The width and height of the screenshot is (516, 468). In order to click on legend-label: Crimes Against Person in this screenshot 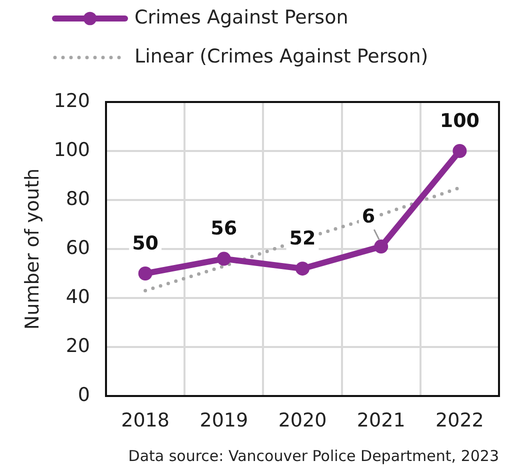, I will do `click(241, 17)`.